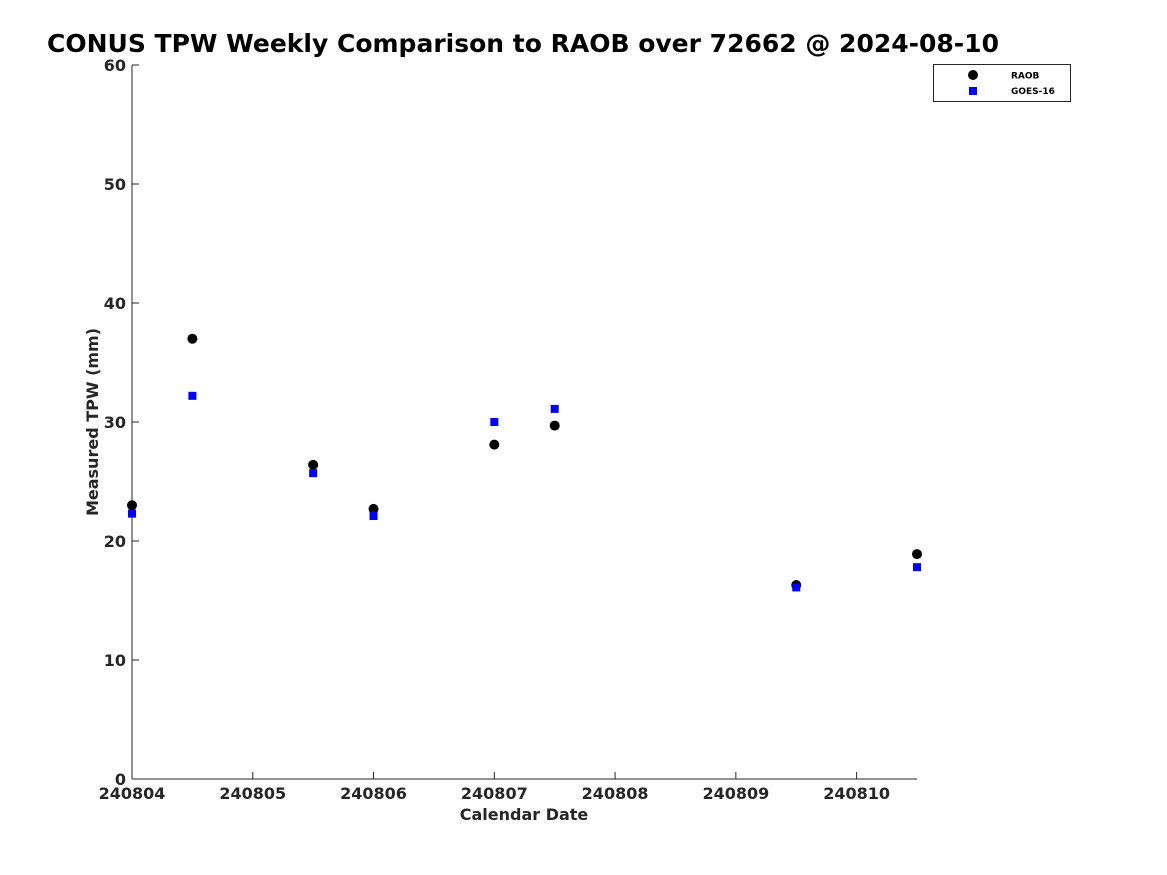 The width and height of the screenshot is (1167, 875). I want to click on y-tick-label: 30, so click(115, 422).